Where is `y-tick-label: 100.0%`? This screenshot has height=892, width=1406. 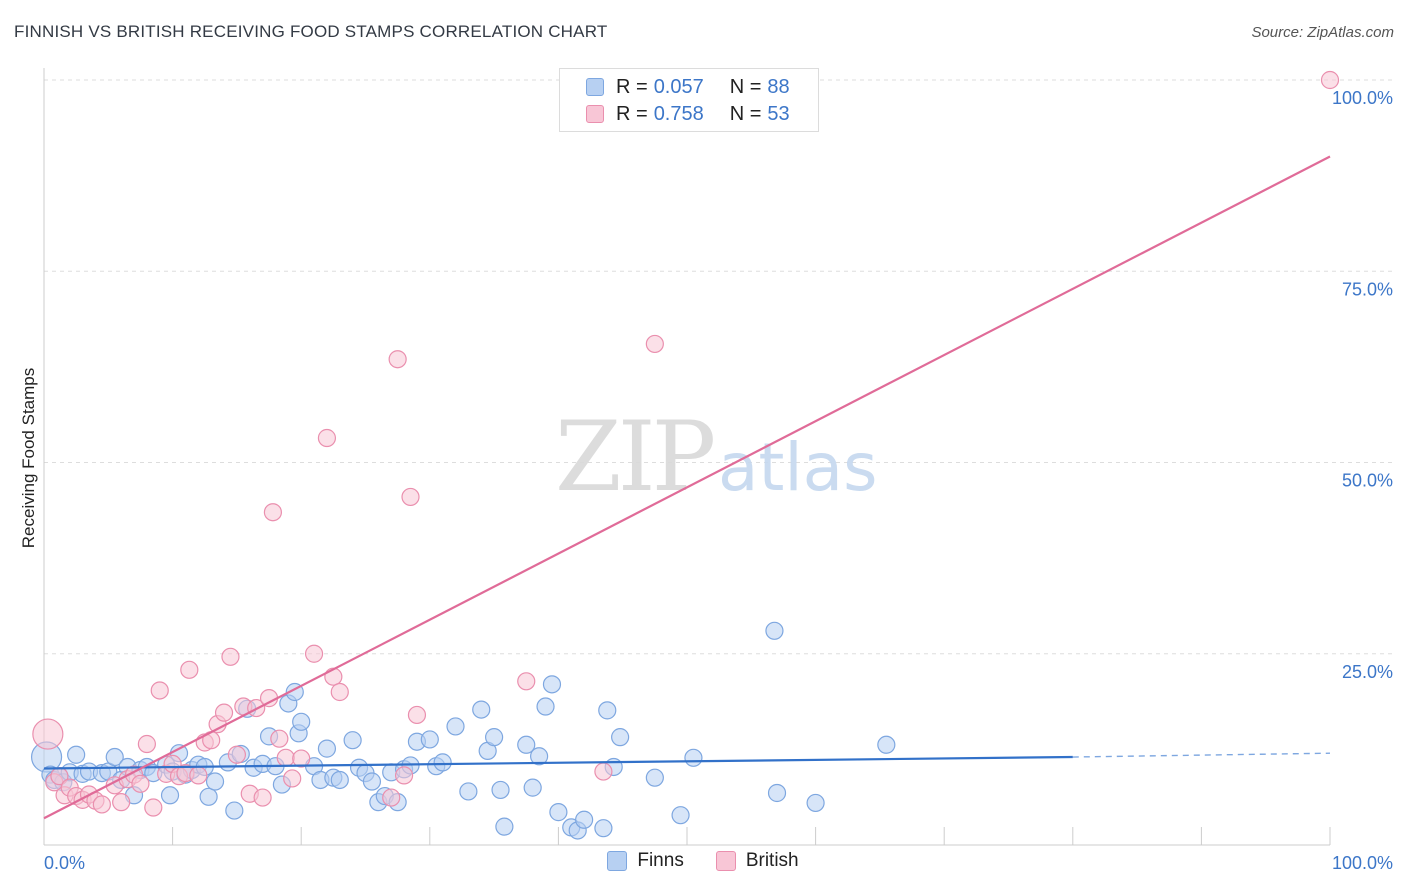
y-tick-label: 100.0% is located at coordinates (1362, 98).